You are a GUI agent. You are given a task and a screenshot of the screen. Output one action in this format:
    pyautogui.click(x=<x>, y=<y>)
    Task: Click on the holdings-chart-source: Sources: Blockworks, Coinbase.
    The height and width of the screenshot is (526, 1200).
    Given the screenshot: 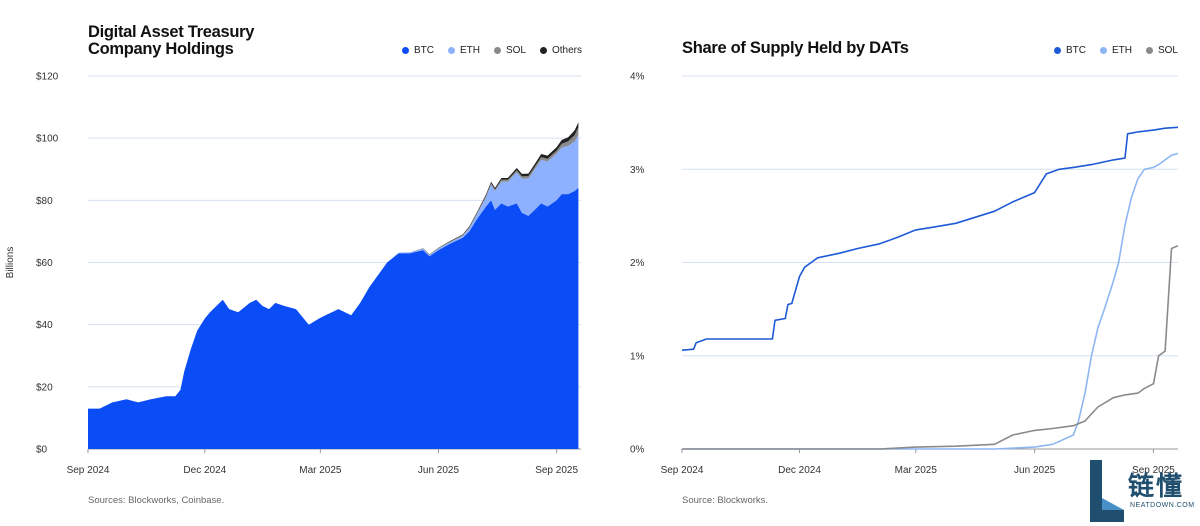 What is the action you would take?
    pyautogui.click(x=156, y=500)
    